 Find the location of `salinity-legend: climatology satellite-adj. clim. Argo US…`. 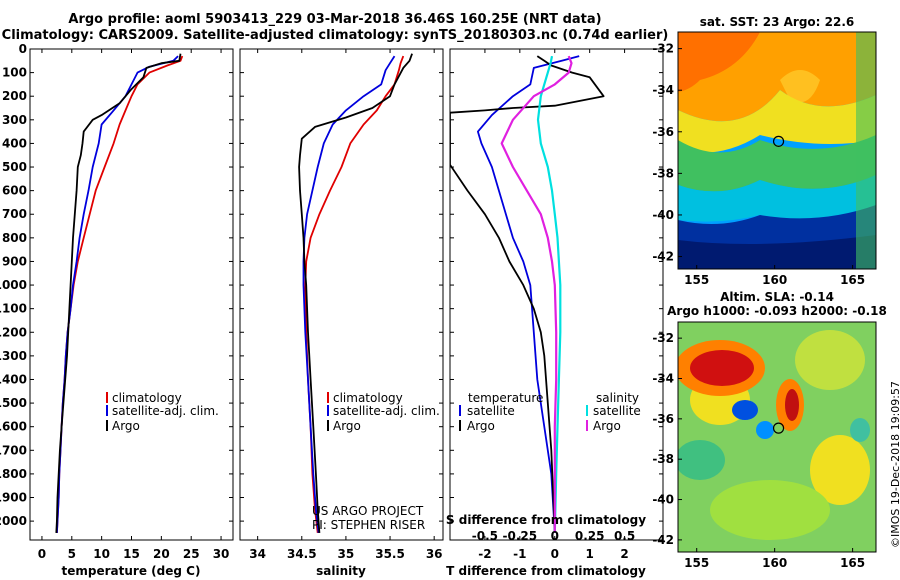

salinity-legend: climatology satellite-adj. clim. Argo US… is located at coordinates (376, 461).